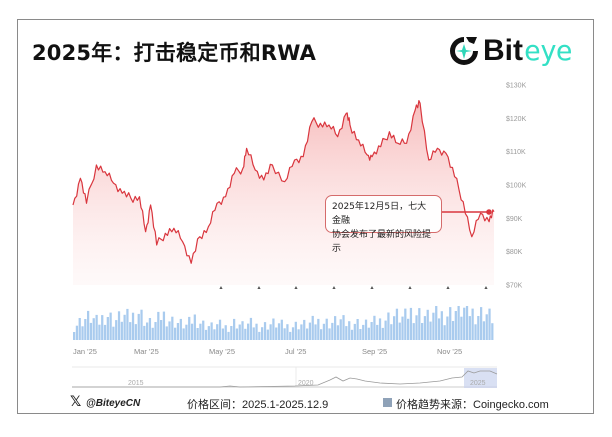 This screenshot has height=437, width=612. I want to click on navigator-year-label: 2015, so click(136, 383).